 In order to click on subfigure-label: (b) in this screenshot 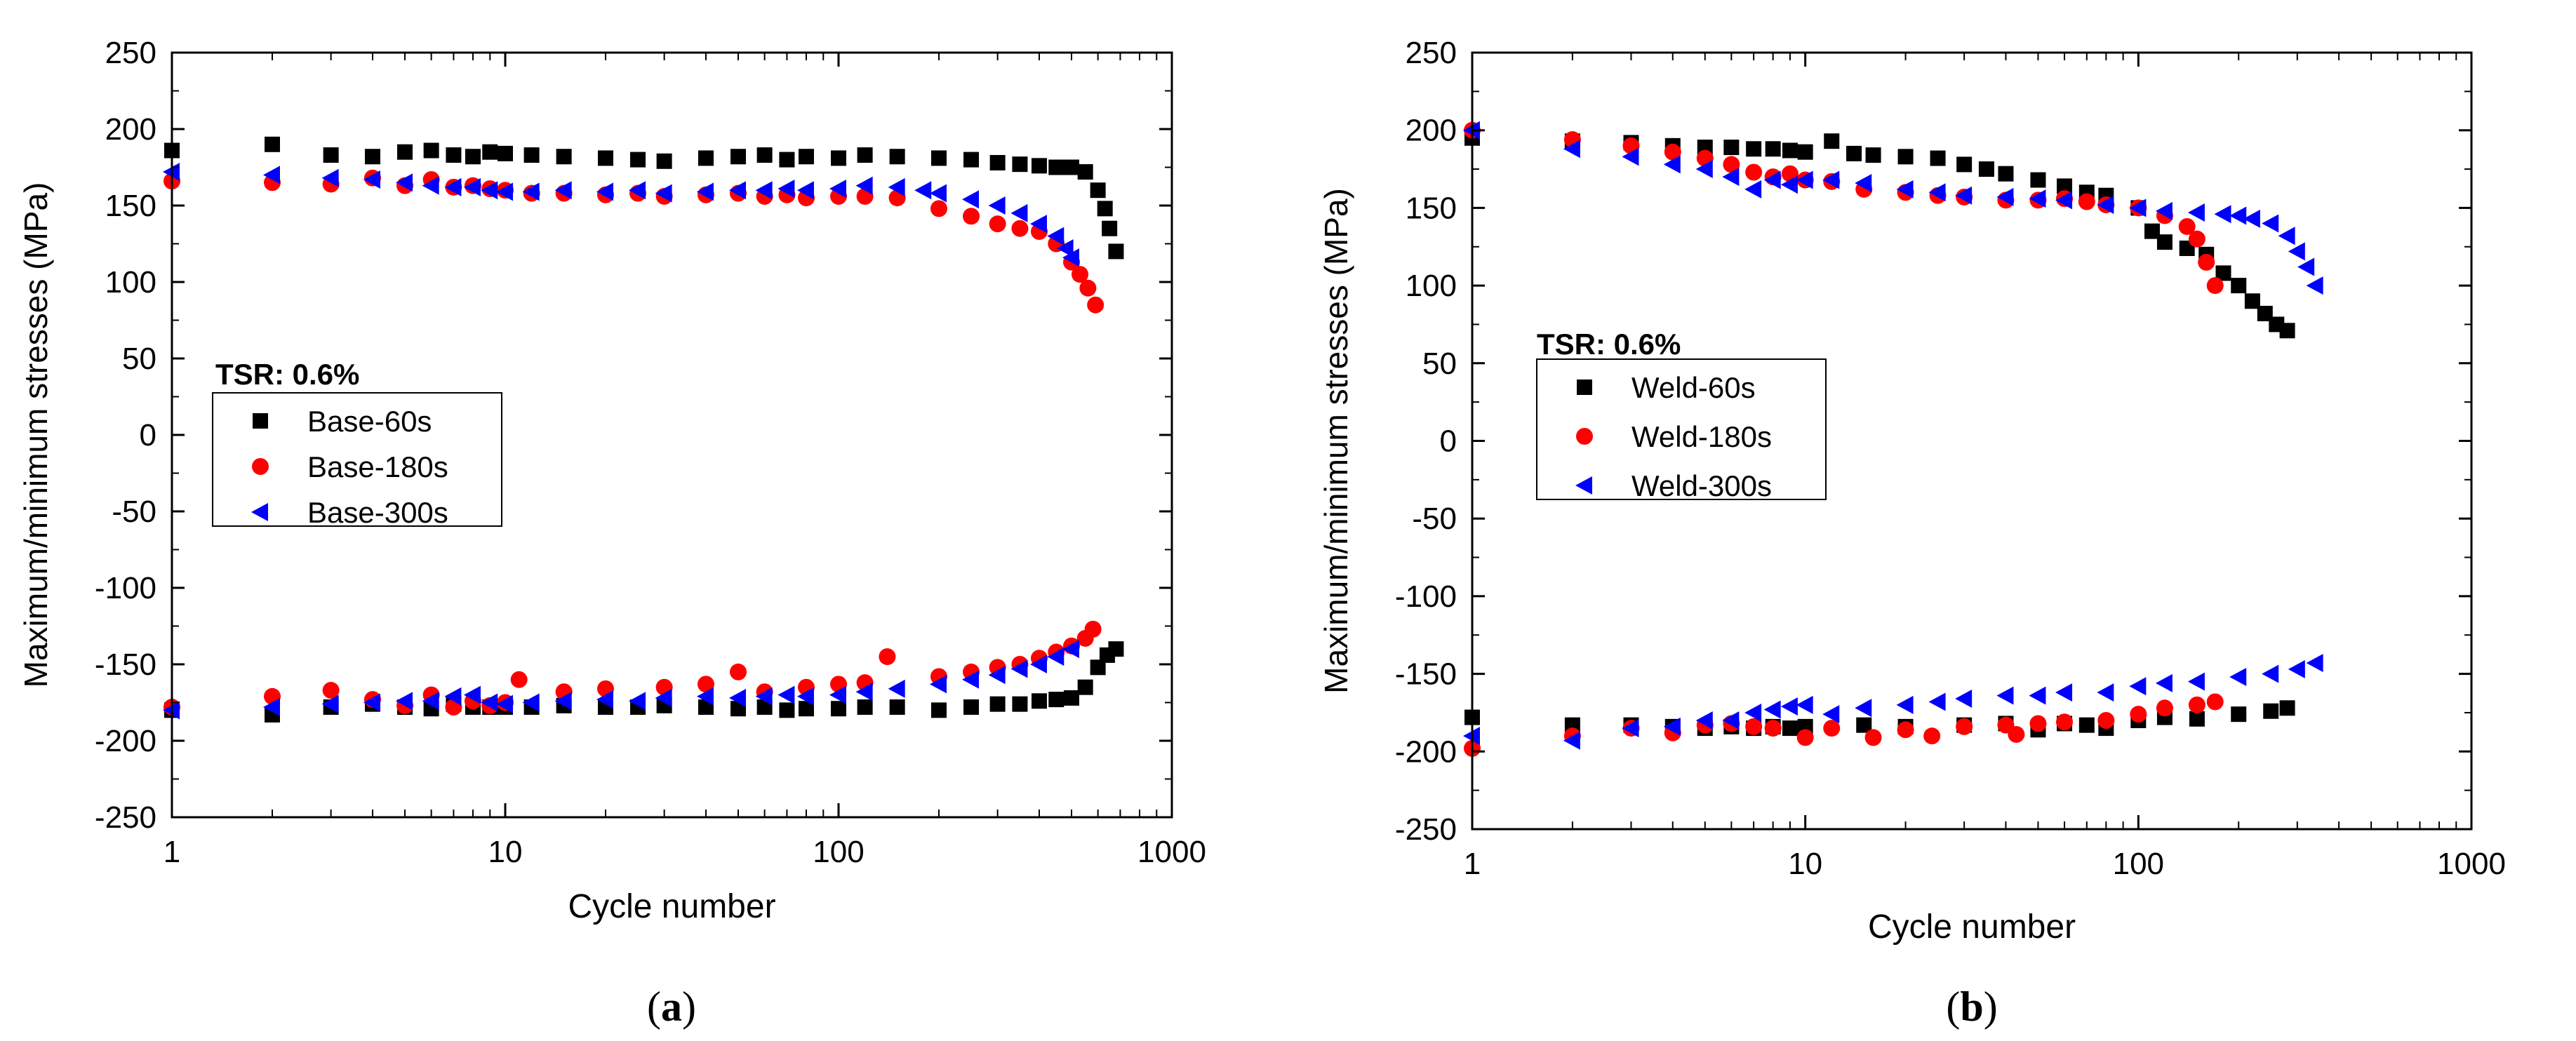, I will do `click(1971, 1007)`.